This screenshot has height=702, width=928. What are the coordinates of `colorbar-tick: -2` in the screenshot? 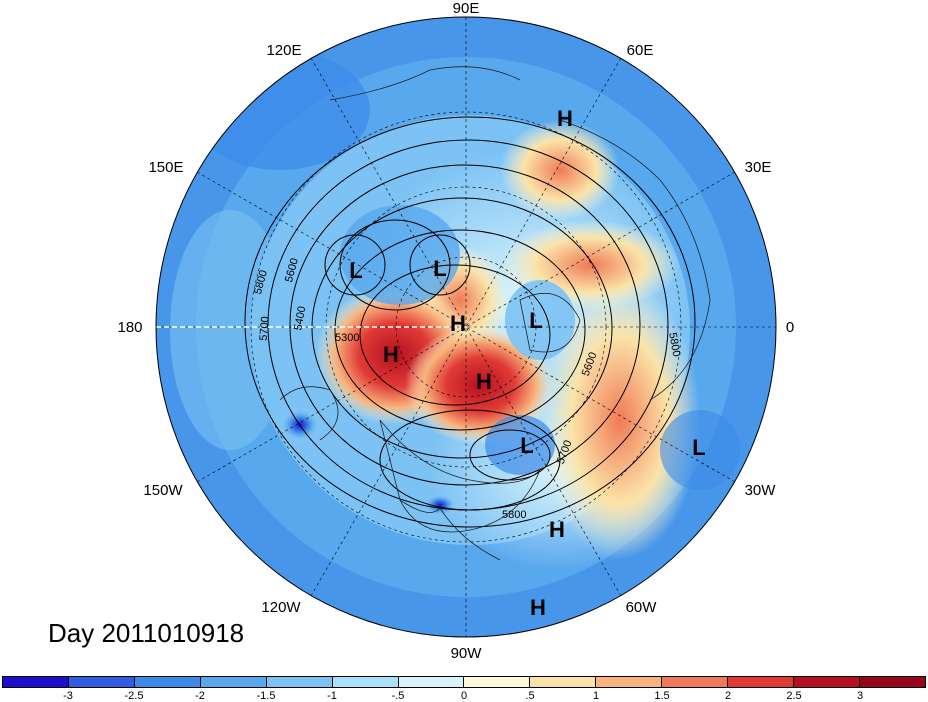 It's located at (200, 696).